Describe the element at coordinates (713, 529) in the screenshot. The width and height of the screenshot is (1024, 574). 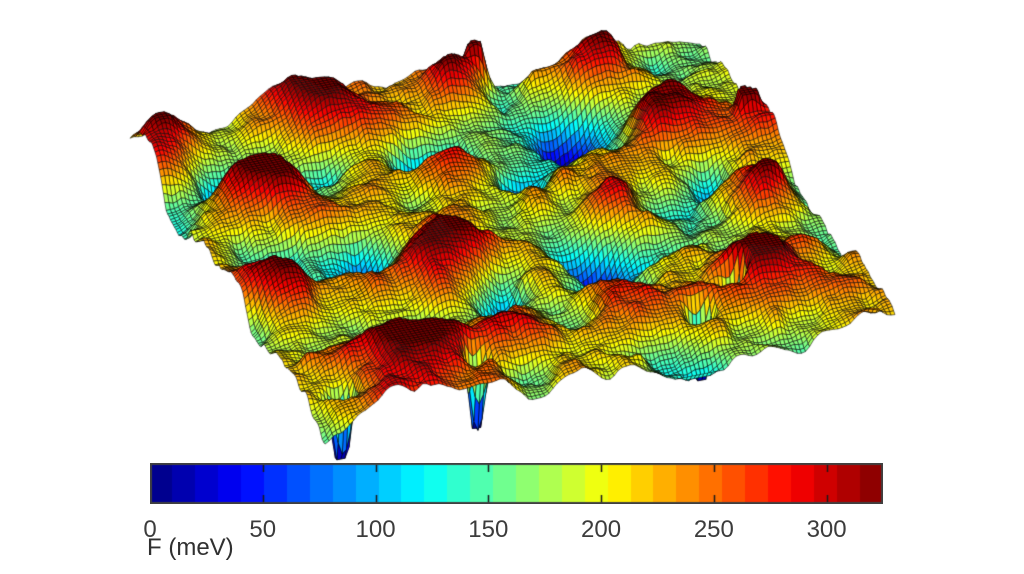
I see `colorbar-tick-label: 250` at that location.